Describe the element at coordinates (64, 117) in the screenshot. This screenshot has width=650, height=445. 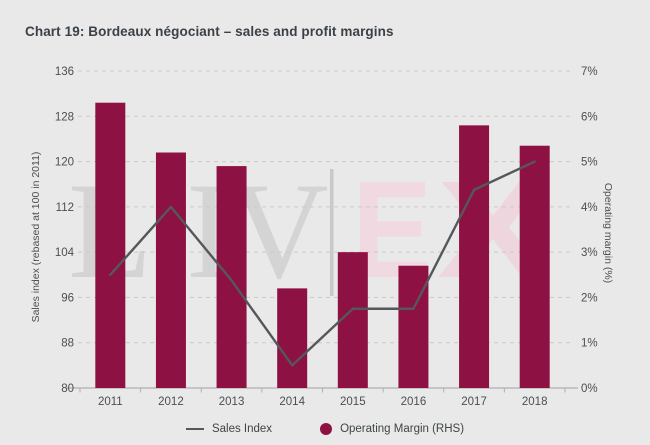
I see `left-axis-tick-label: 128` at that location.